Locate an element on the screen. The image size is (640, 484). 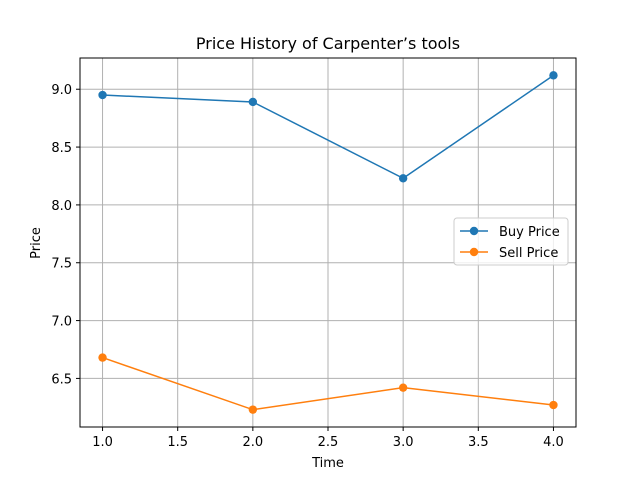
x-axis-ticks: 1.0 1.5 2.0 2.5 3.0 3.5 4.0 is located at coordinates (328, 438).